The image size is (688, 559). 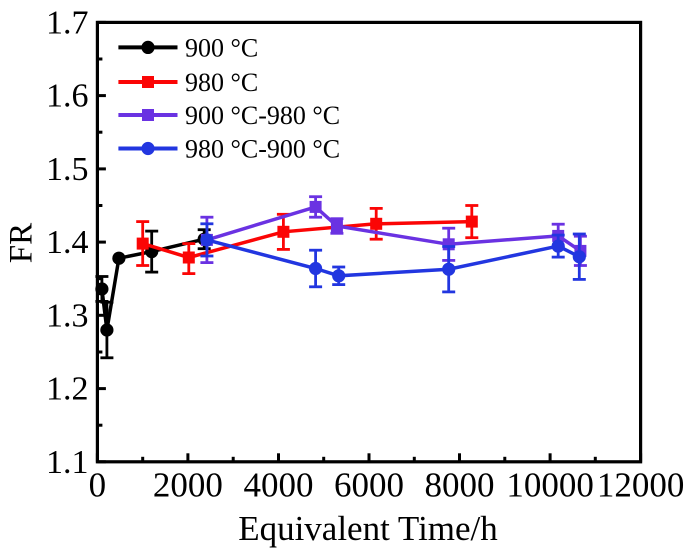 What do you see at coordinates (67, 22) in the screenshot?
I see `svg-text: 1.7` at bounding box center [67, 22].